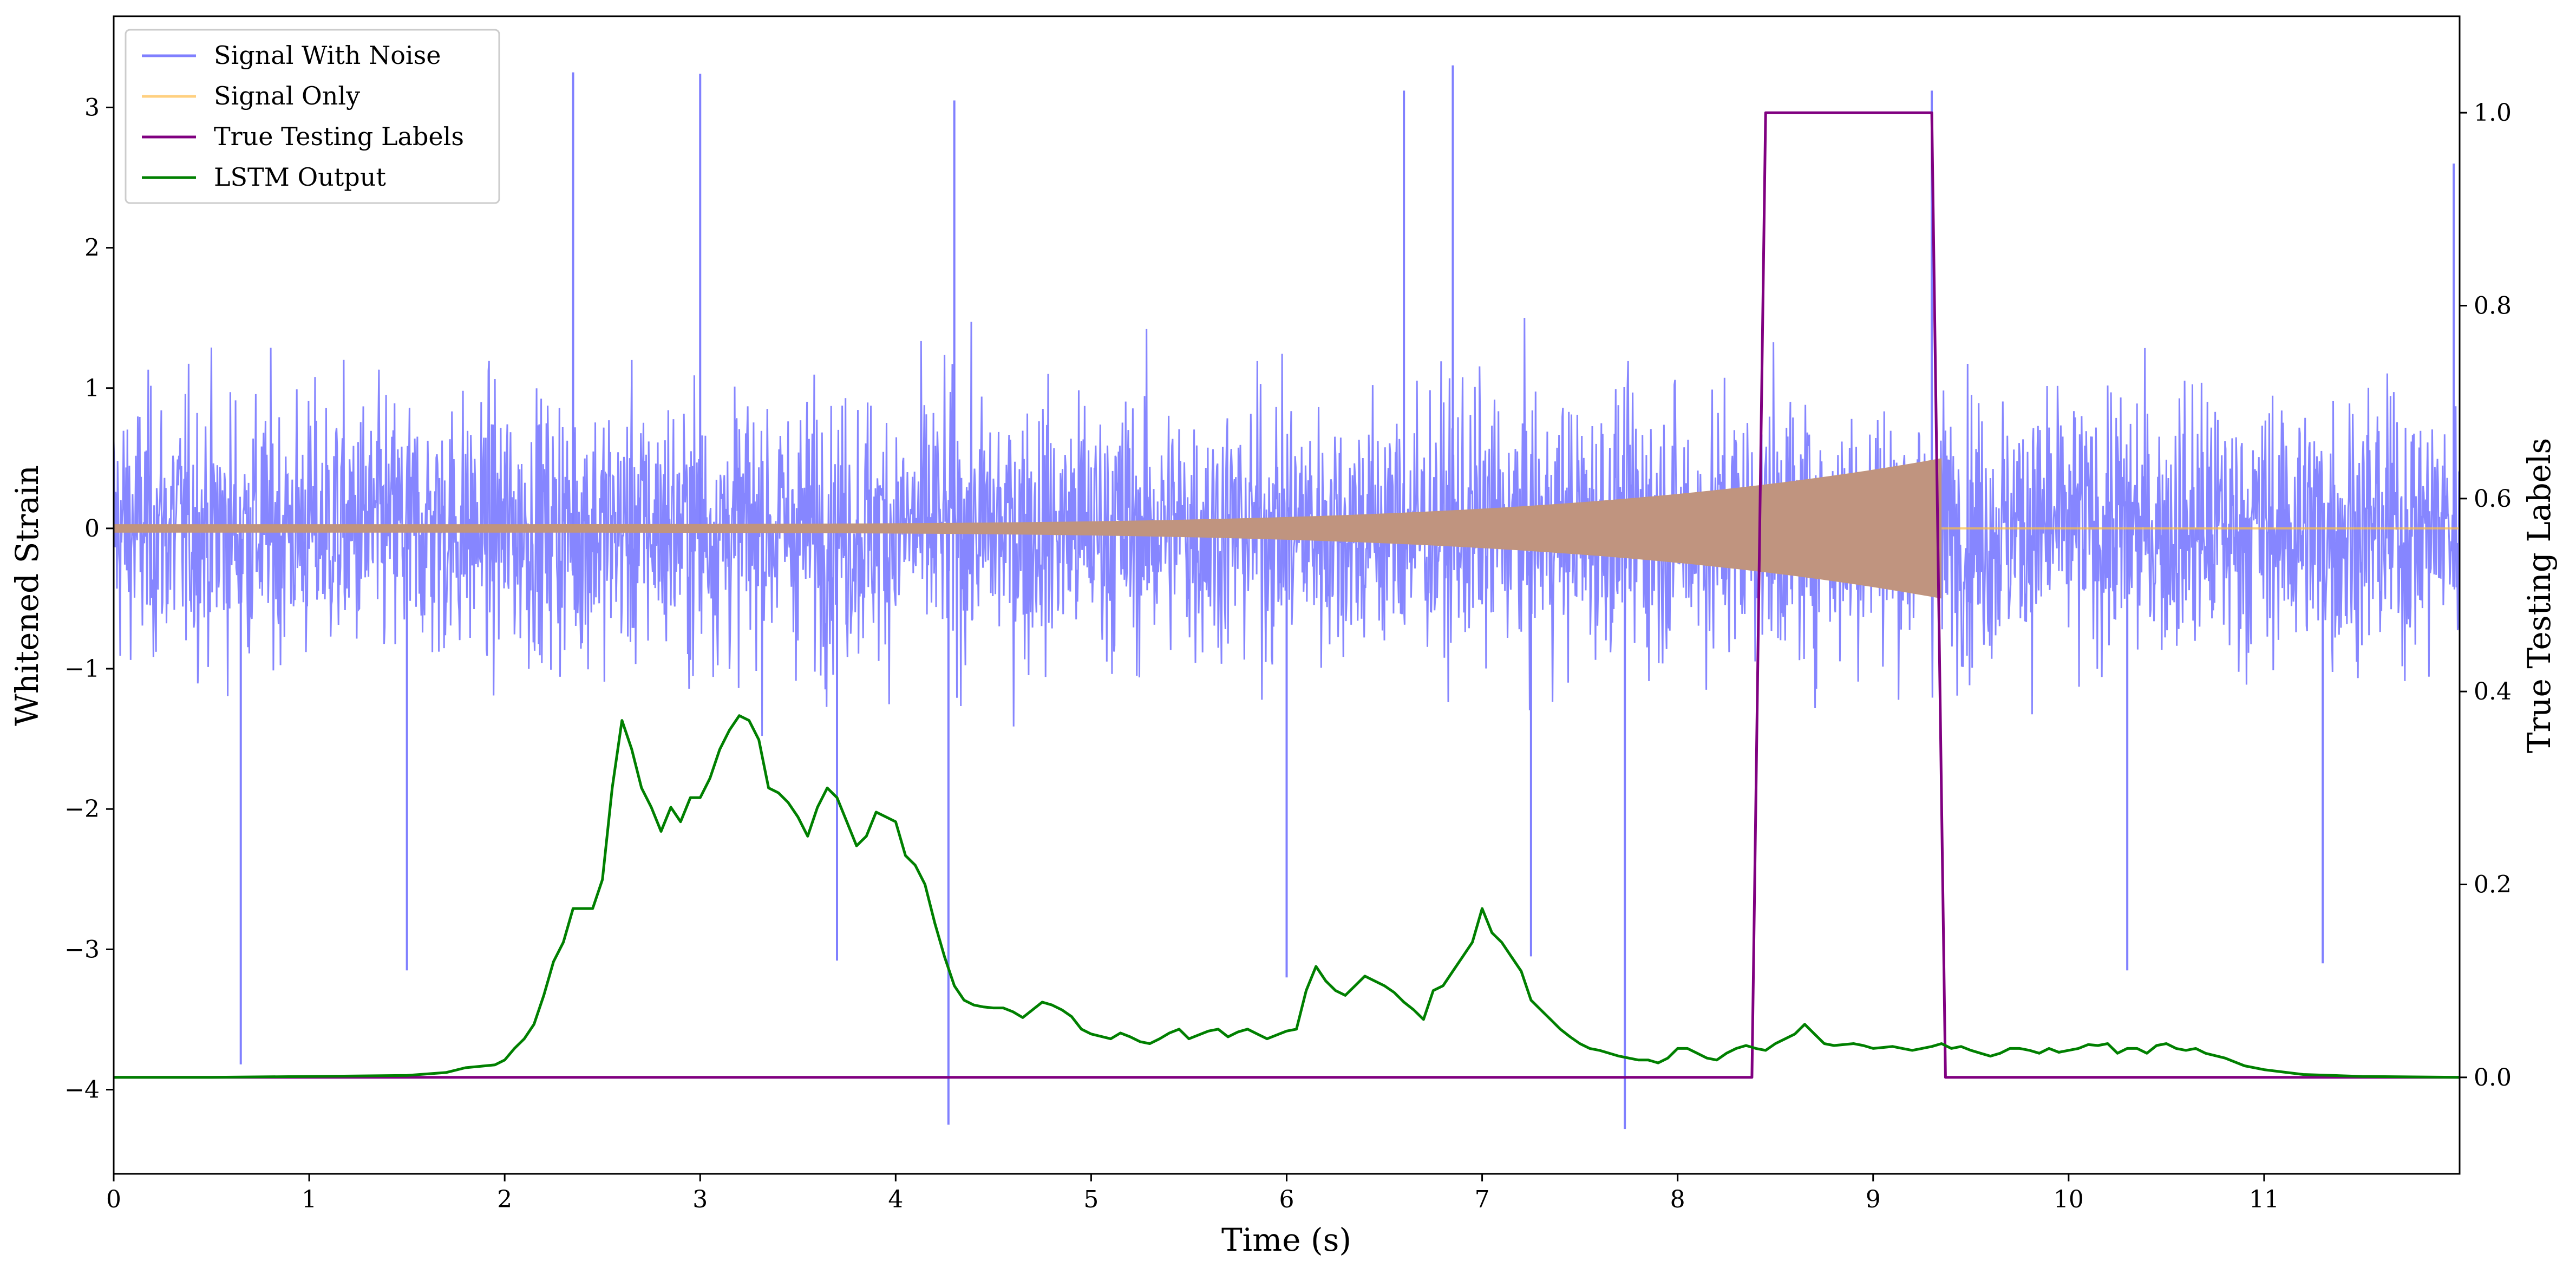  What do you see at coordinates (1028, 528) in the screenshot?
I see `series-signal-only` at bounding box center [1028, 528].